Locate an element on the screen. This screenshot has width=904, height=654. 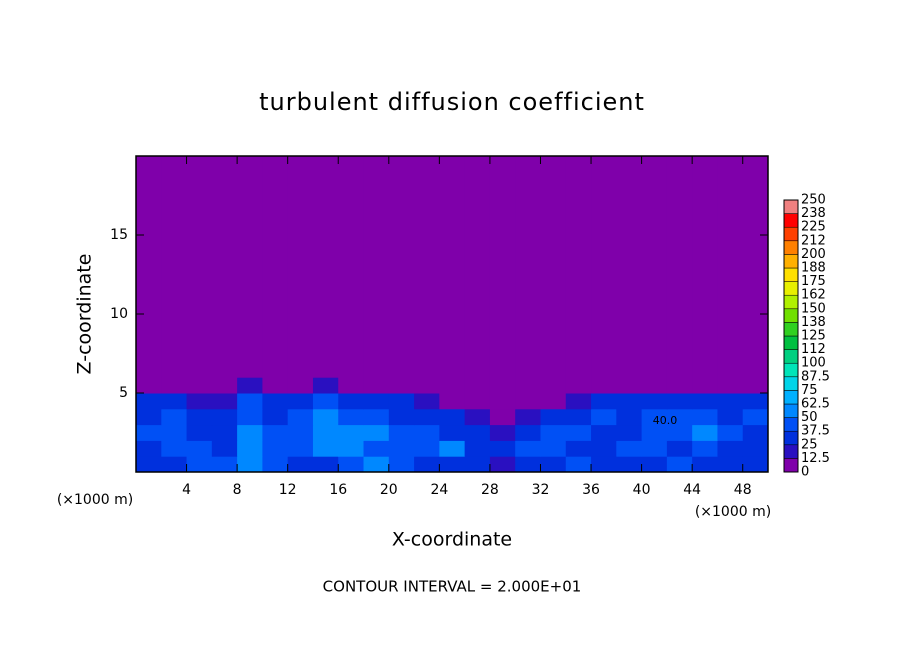
colorbar-label: 188 is located at coordinates (813, 268).